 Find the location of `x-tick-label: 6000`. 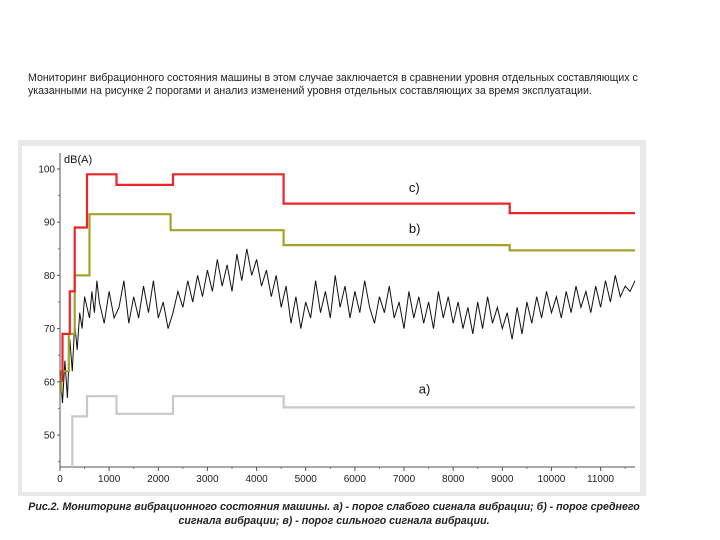

x-tick-label: 6000 is located at coordinates (355, 479).